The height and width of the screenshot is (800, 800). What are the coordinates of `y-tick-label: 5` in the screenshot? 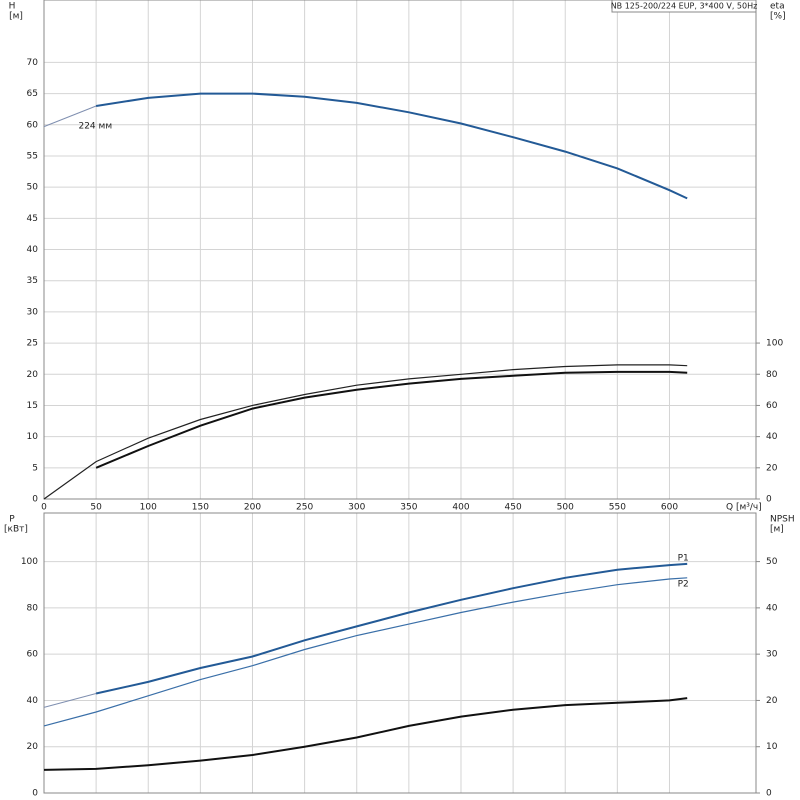 It's located at (35, 468).